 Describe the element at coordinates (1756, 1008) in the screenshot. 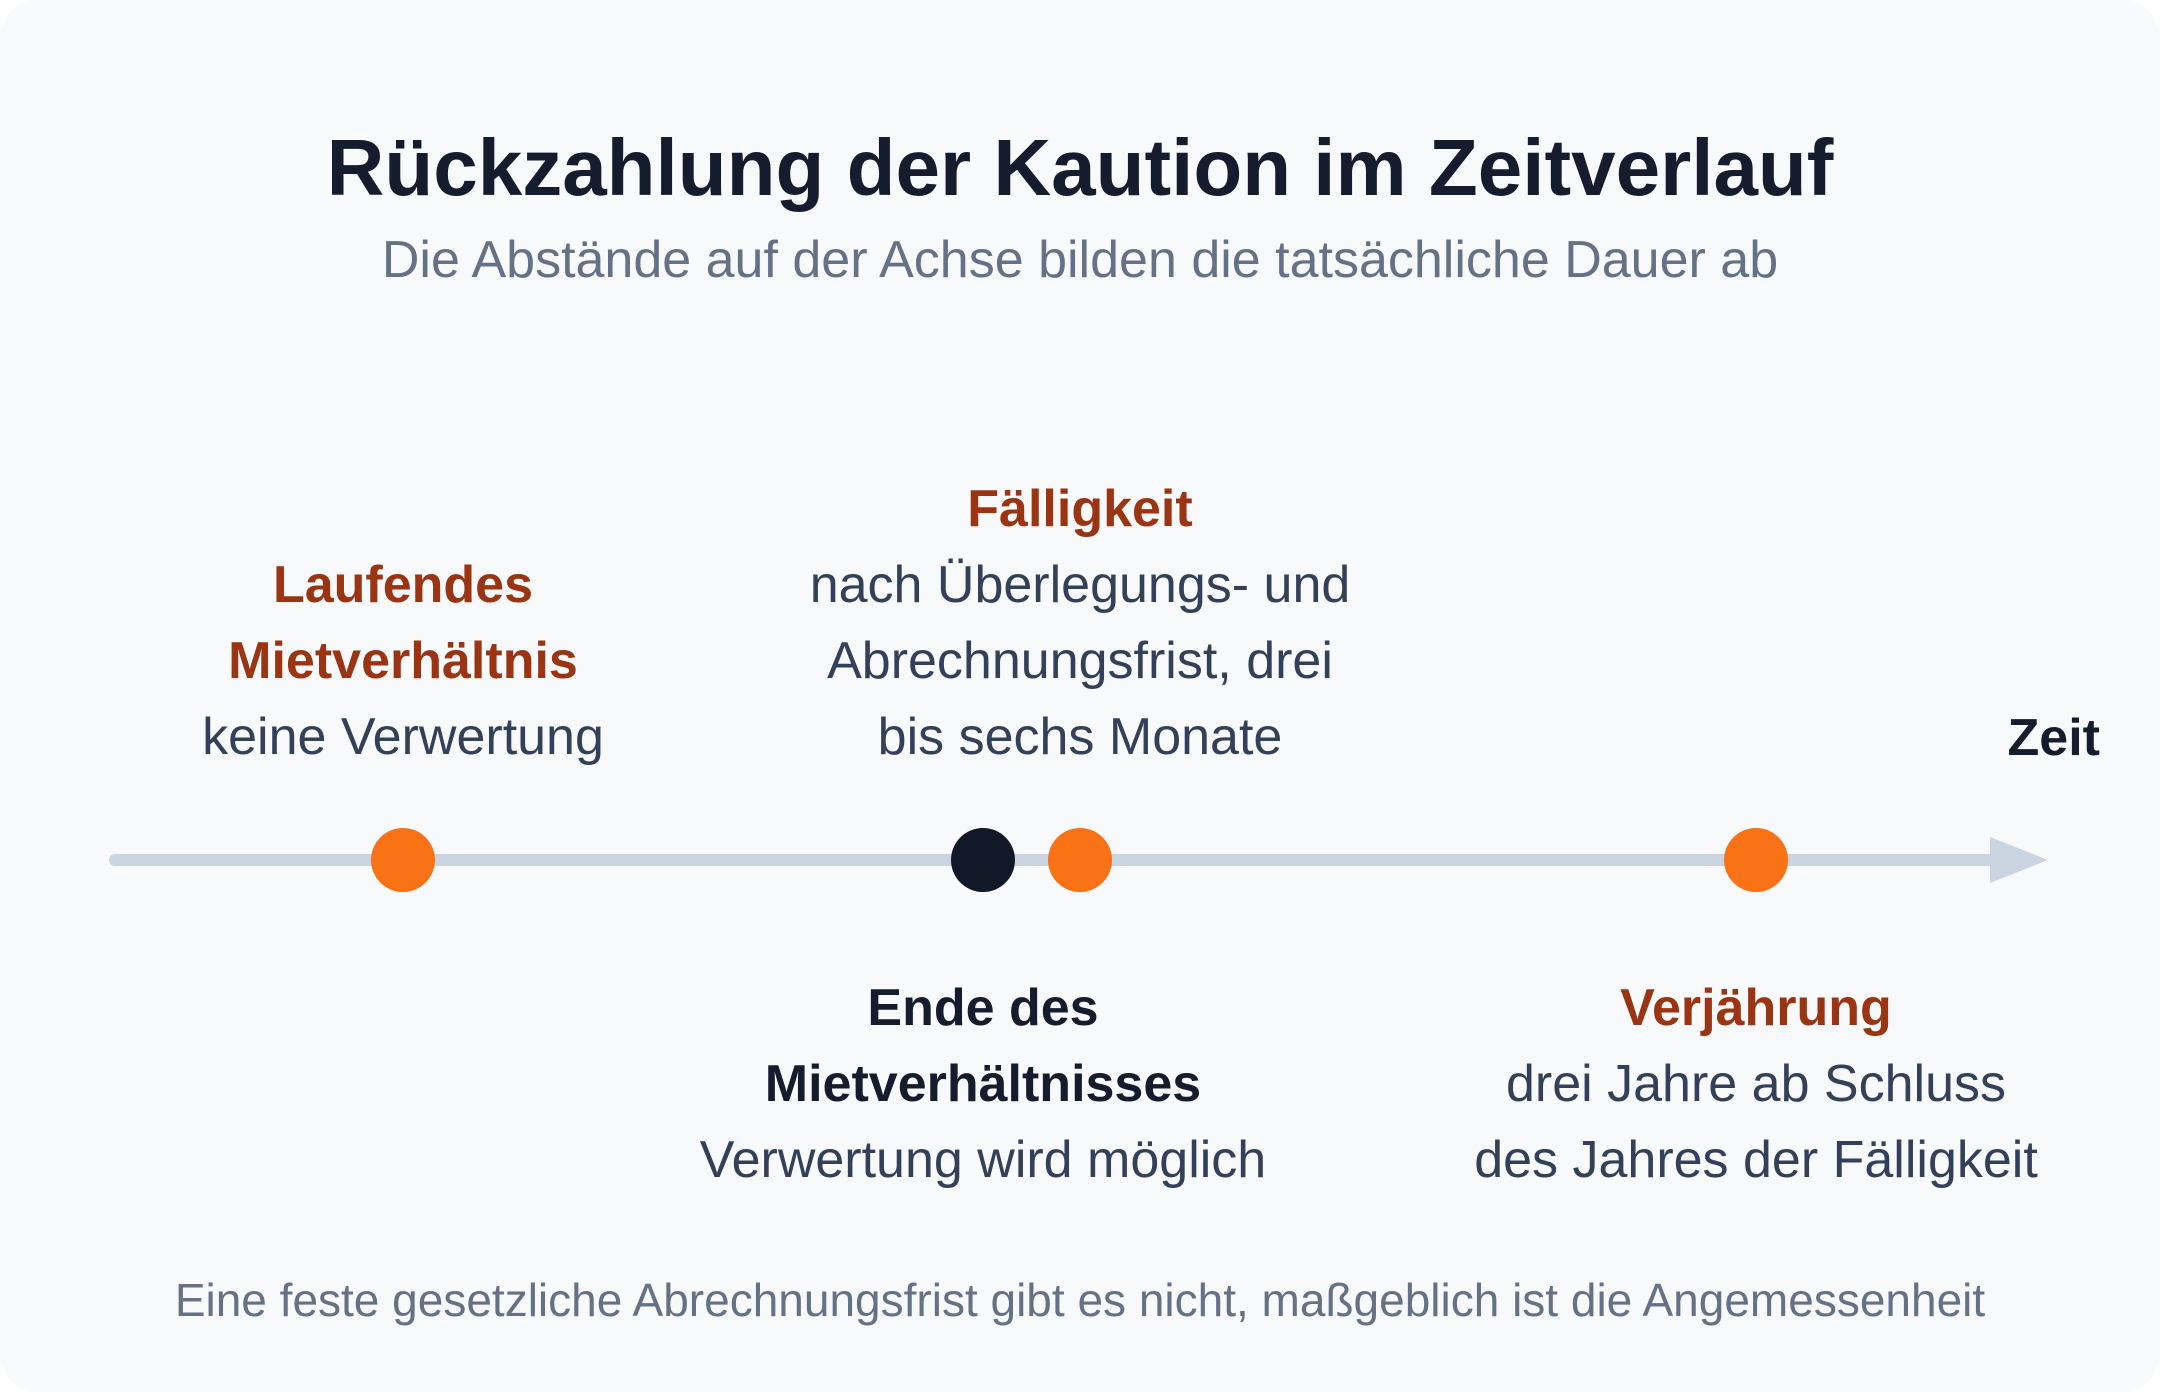

I see `event-heading-line: Verjährung` at that location.